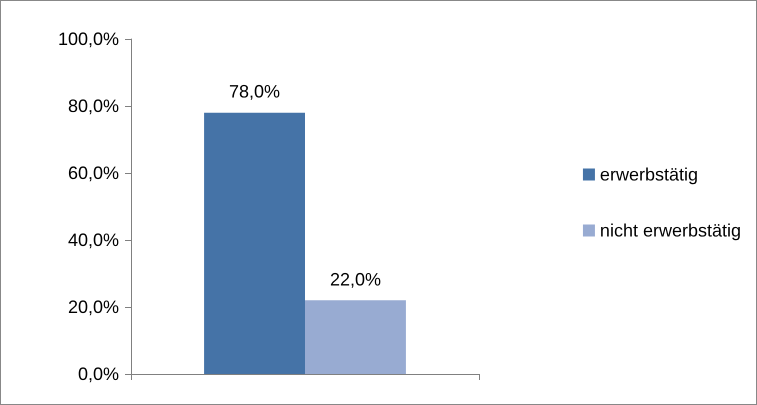 The width and height of the screenshot is (757, 405). Describe the element at coordinates (98, 374) in the screenshot. I see `y-tick-label: 0,0%` at that location.